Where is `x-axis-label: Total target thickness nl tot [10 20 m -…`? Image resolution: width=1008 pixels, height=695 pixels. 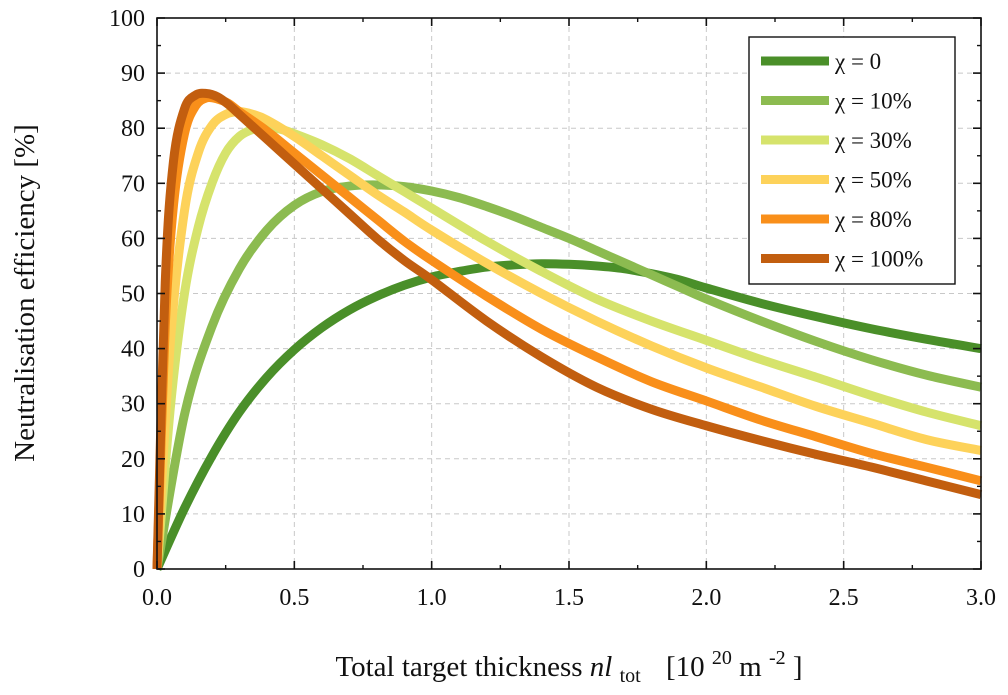
x-axis-label: Total target thickness nl tot [10 20 m -… is located at coordinates (568, 664).